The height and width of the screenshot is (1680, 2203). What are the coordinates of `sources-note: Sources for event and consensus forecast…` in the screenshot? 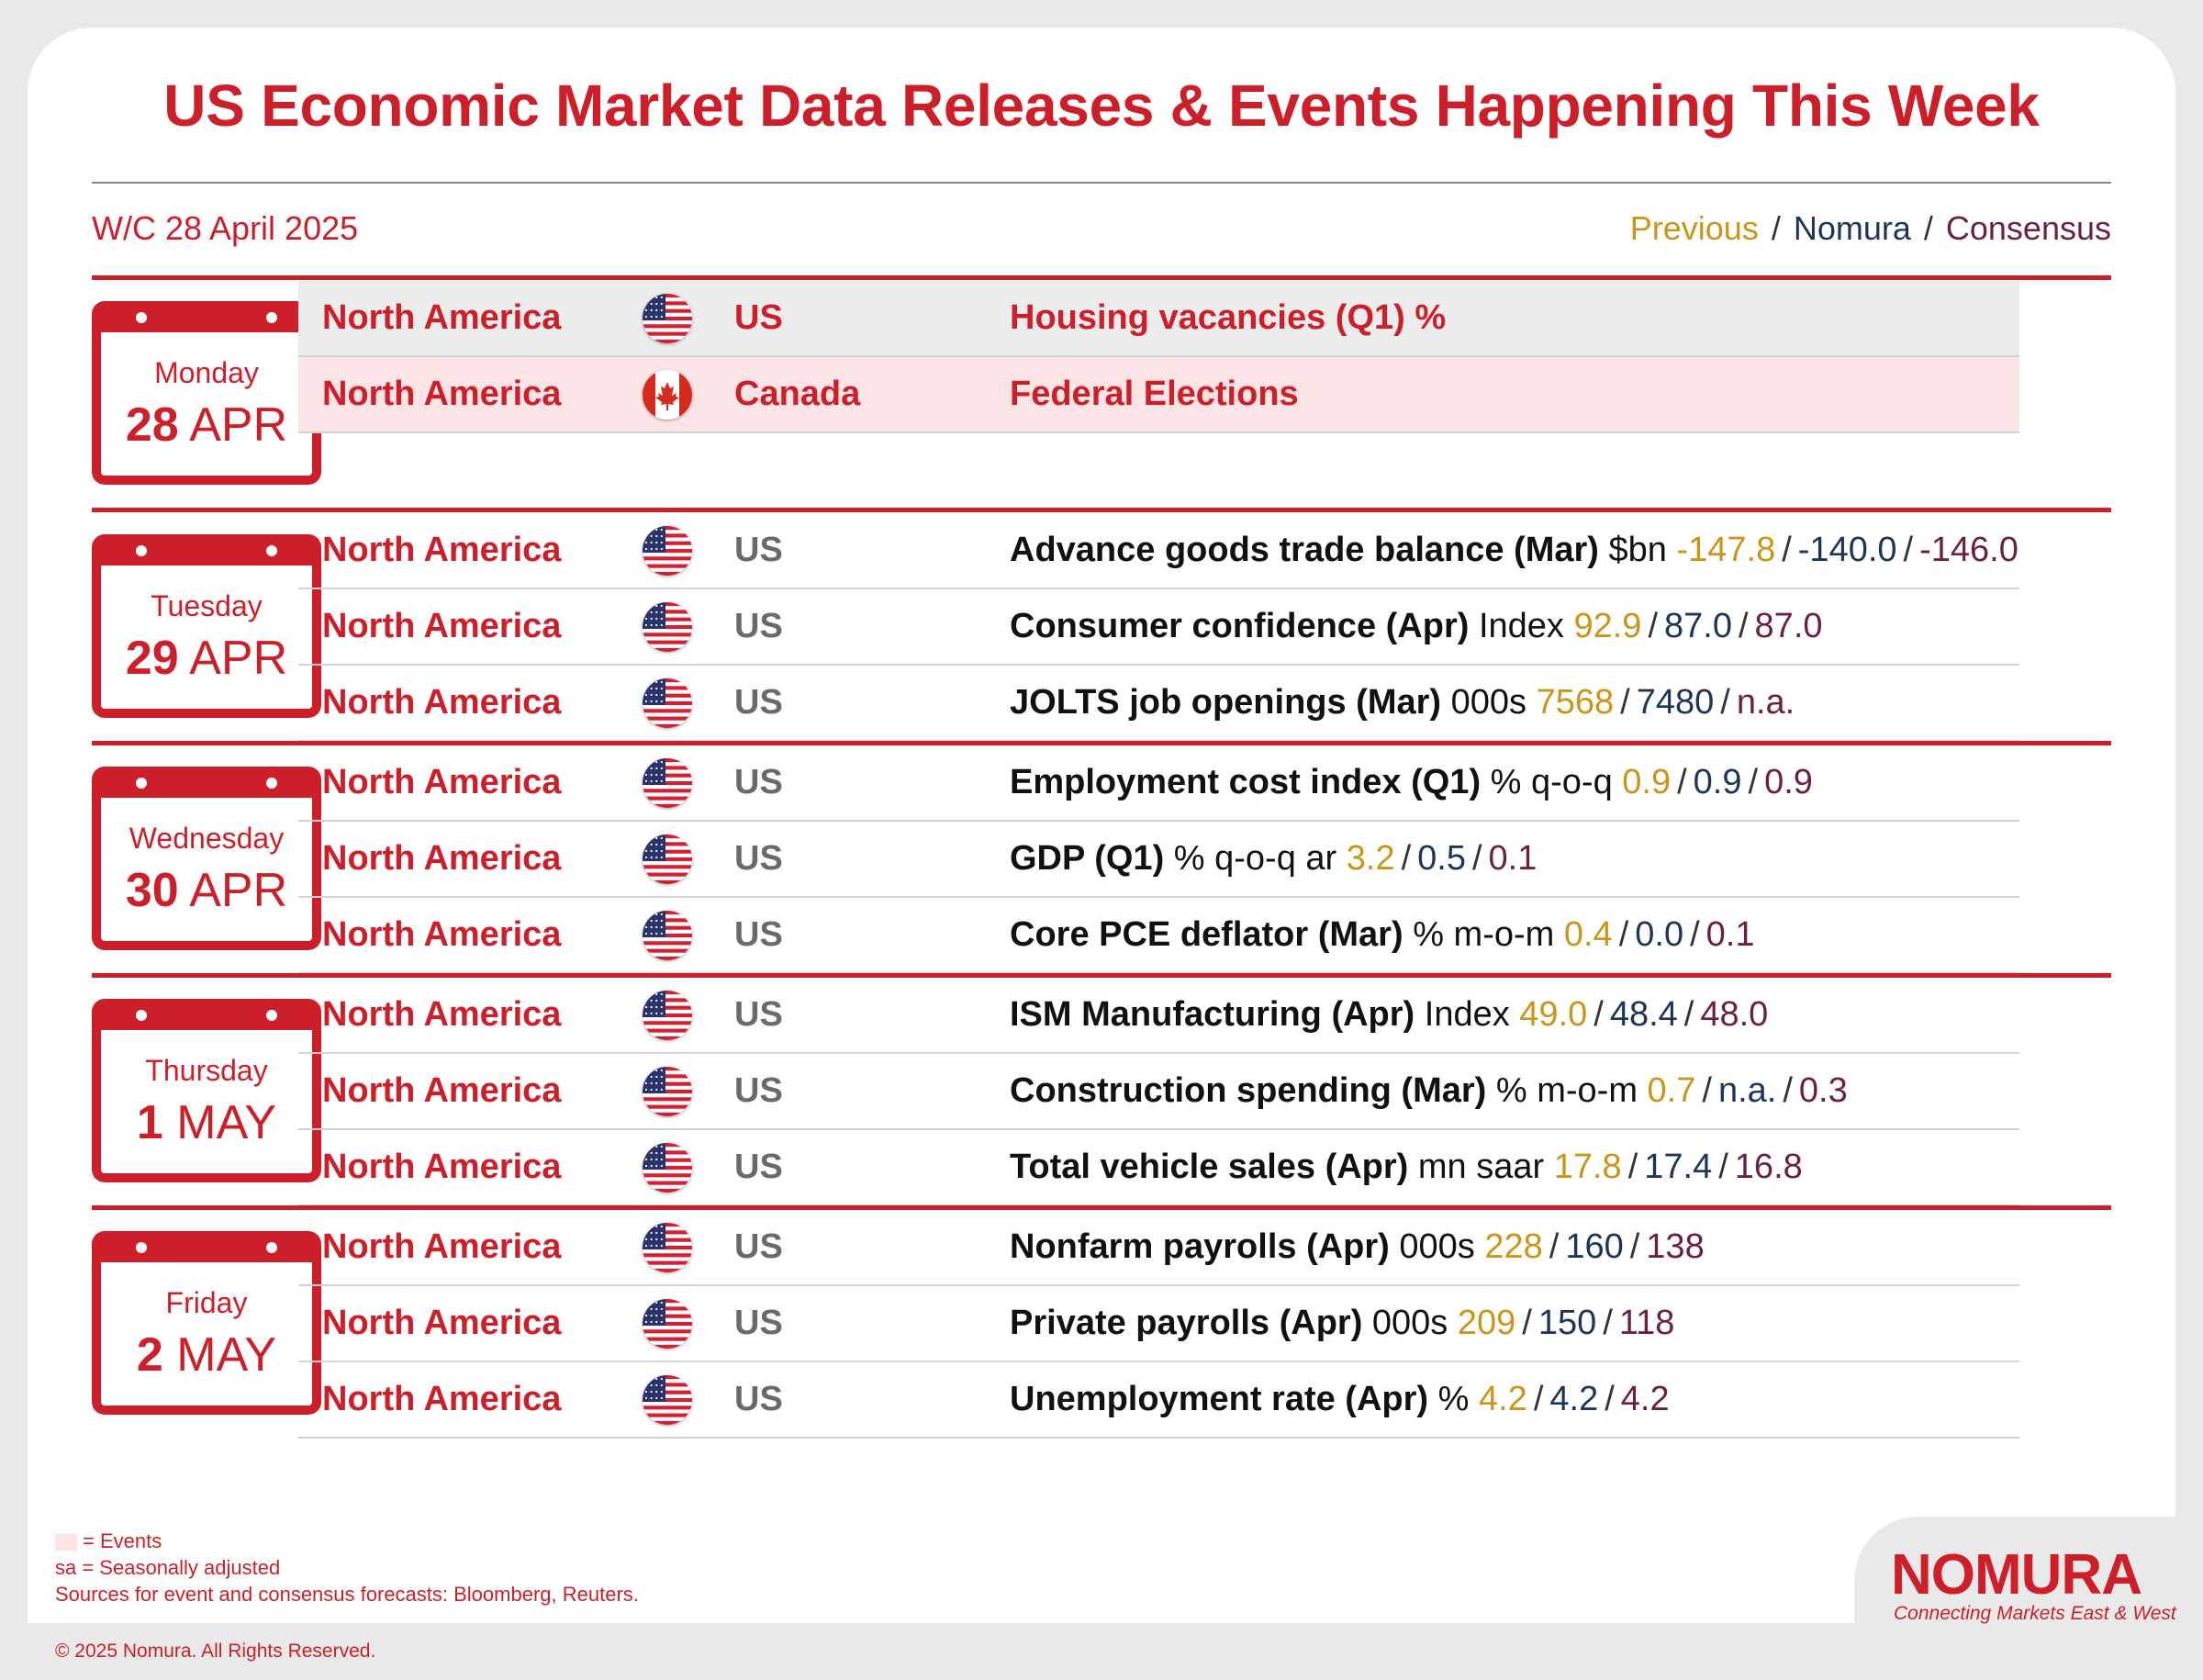 It's located at (347, 1594).